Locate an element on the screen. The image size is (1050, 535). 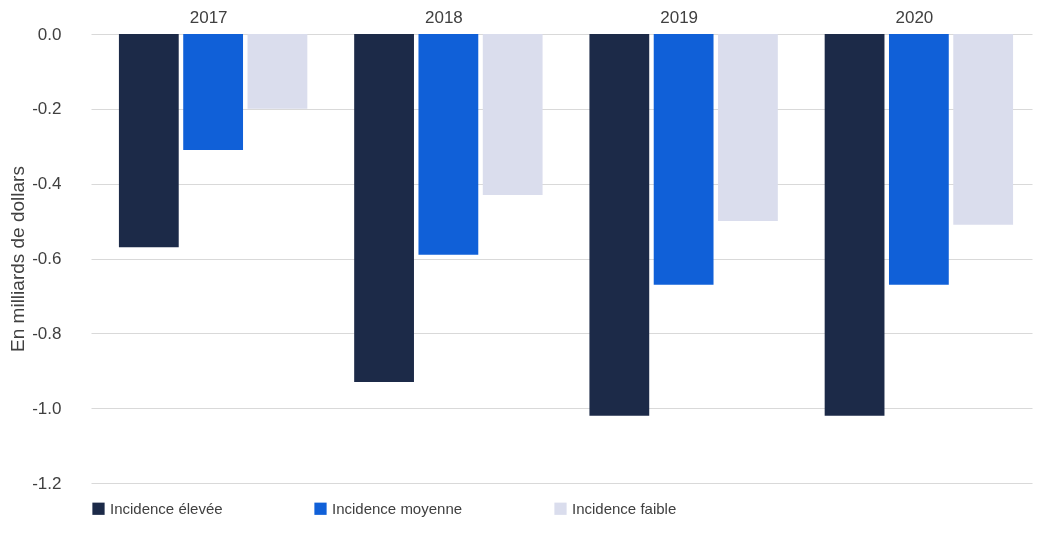
y-tick-label: -0.8 is located at coordinates (47, 333).